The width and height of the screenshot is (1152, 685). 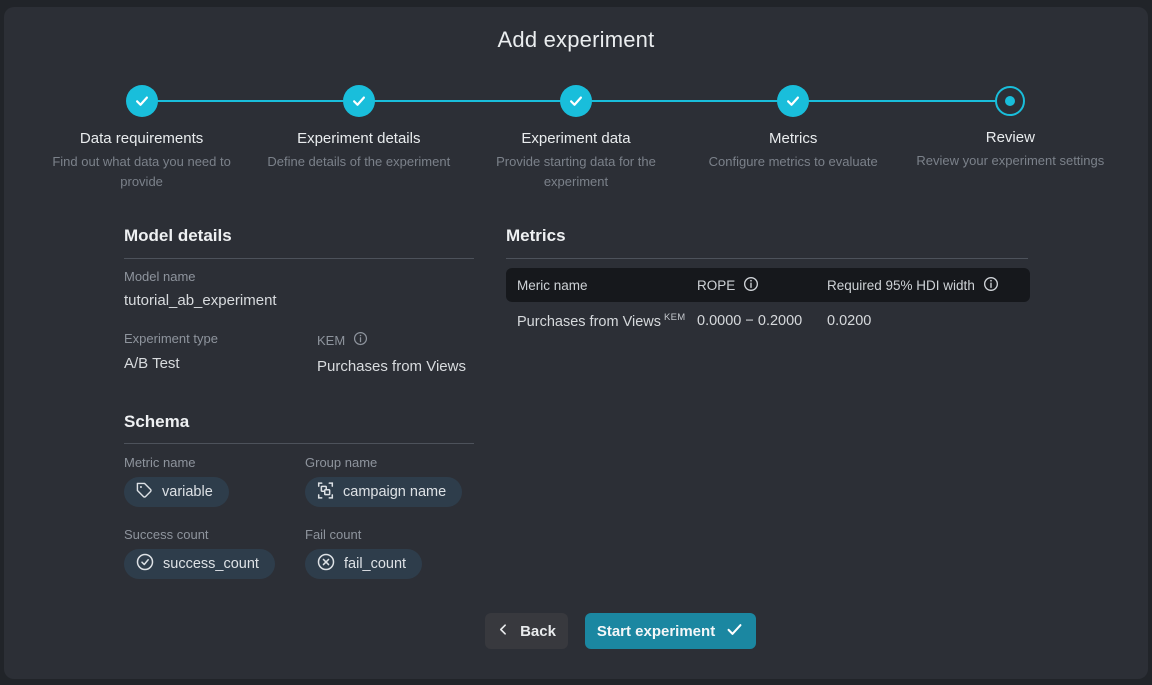 What do you see at coordinates (141, 171) in the screenshot?
I see `step-description: Find out what data you need to provide` at bounding box center [141, 171].